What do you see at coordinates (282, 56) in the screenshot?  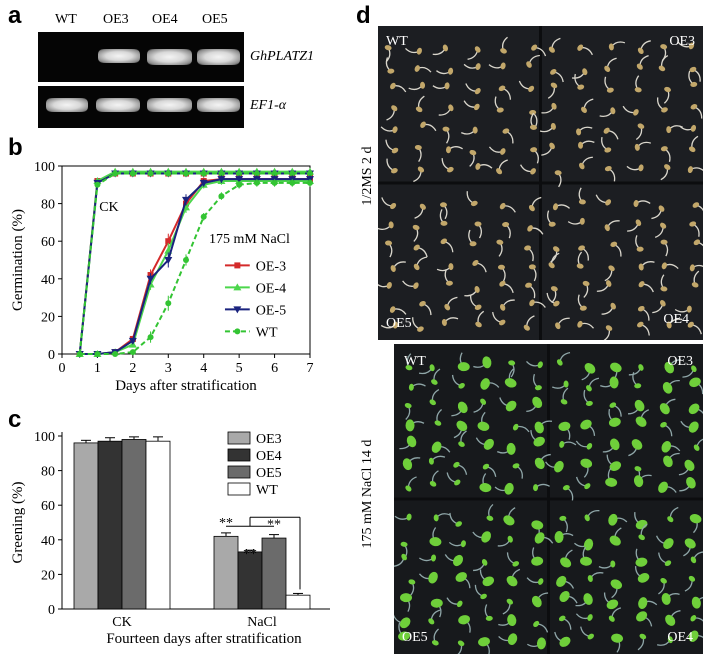 I see `gel-gene-label: GhPLATZ1` at bounding box center [282, 56].